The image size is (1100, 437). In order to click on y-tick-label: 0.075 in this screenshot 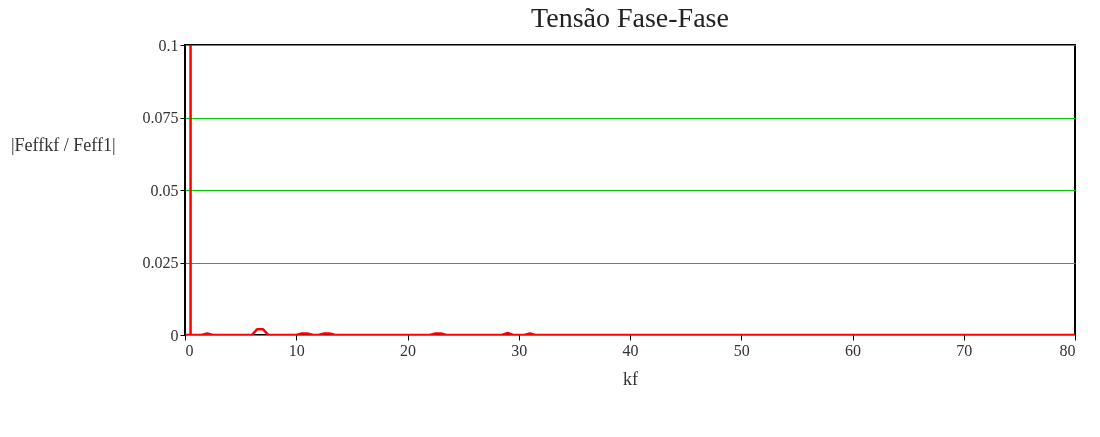, I will do `click(160, 117)`.